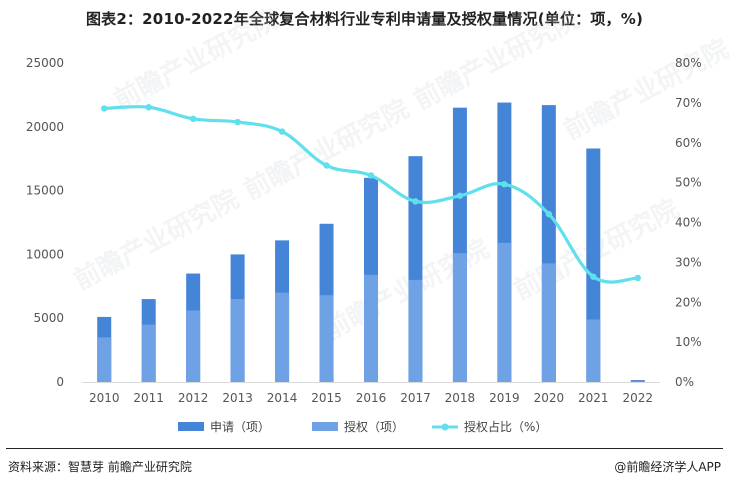 Image resolution: width=729 pixels, height=483 pixels. Describe the element at coordinates (282, 398) in the screenshot. I see `x-tick-label: 2014` at that location.